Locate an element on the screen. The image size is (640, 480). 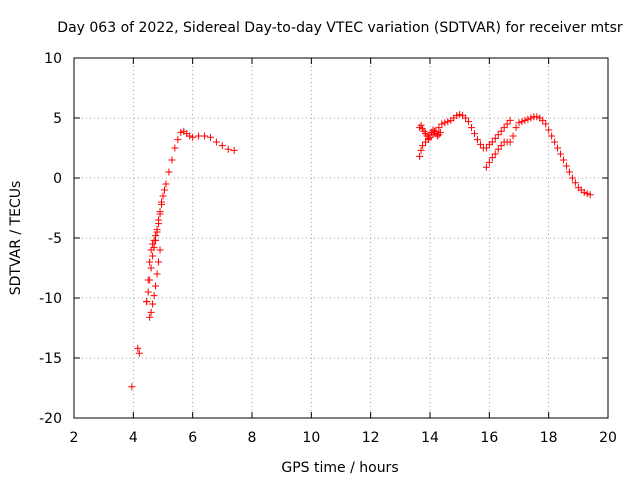
y-tick-label: 5 is located at coordinates (57, 119).